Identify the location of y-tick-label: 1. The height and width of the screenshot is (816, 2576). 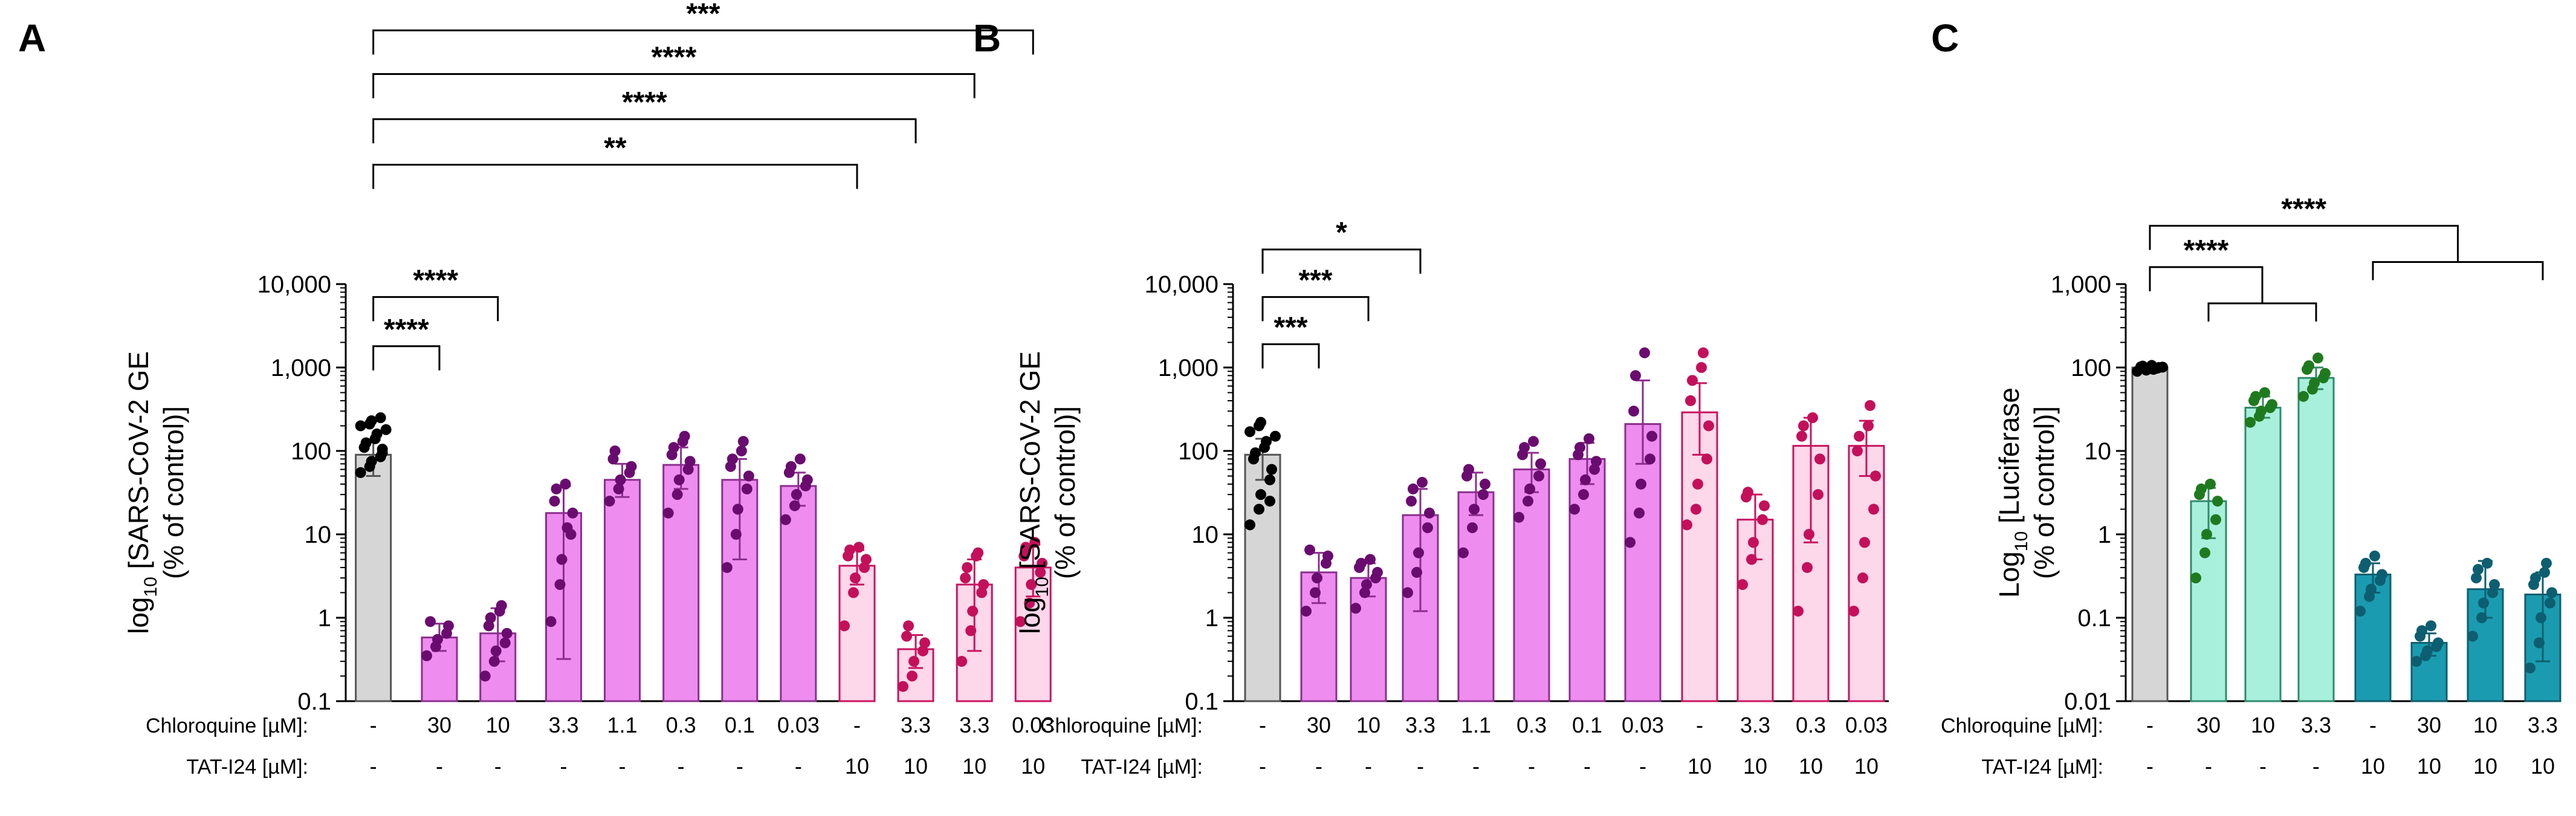
(2104, 535).